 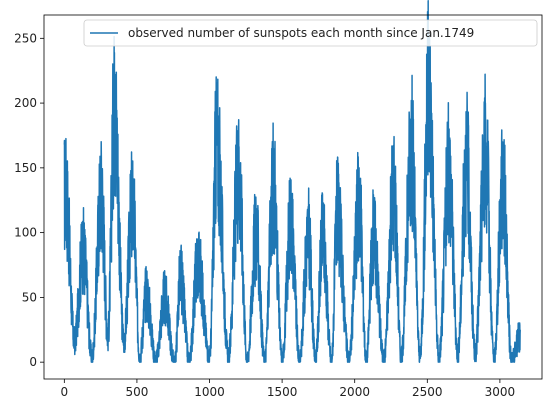 I want to click on x-tick-label: 2500, so click(x=427, y=392).